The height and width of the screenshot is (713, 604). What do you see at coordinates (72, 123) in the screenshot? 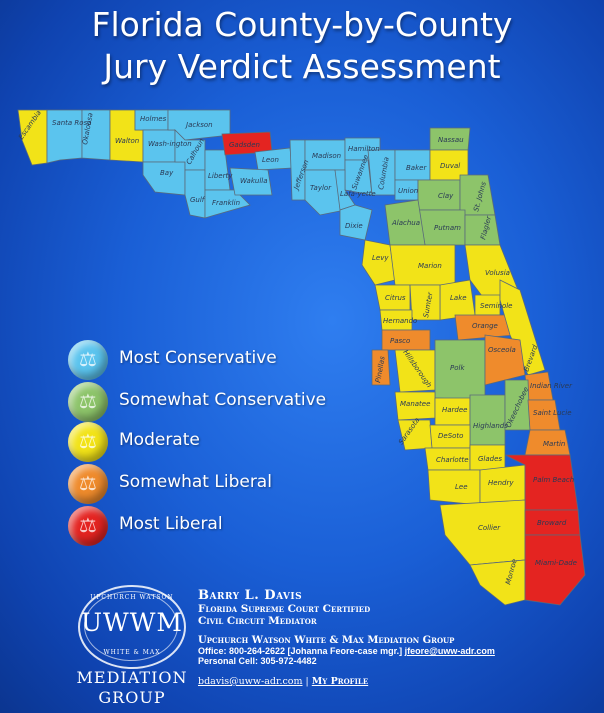
I see `label-santa-rosa: Santa Rosa` at bounding box center [72, 123].